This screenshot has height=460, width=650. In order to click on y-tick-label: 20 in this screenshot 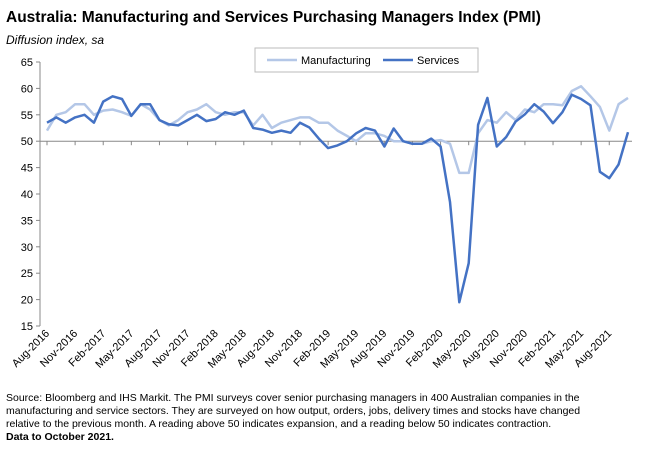, I will do `click(27, 301)`.